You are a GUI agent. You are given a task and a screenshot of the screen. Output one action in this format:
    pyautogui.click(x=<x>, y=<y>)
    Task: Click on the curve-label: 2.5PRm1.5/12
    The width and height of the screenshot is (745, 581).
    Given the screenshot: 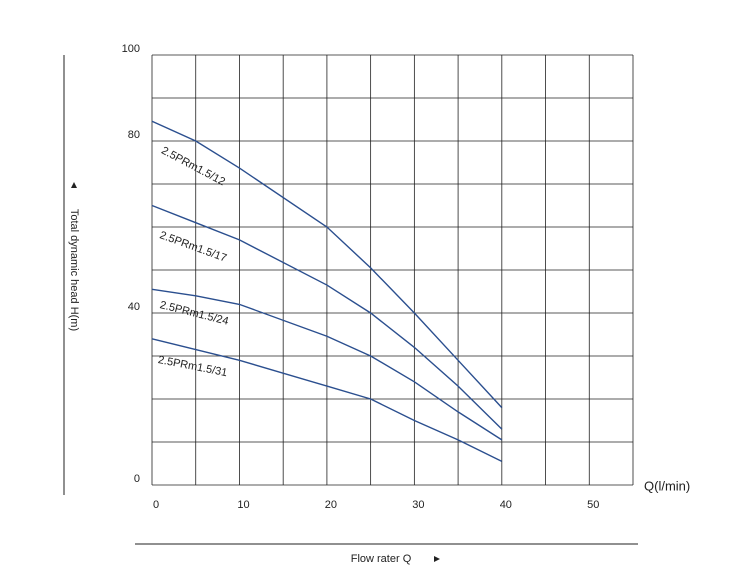 What is the action you would take?
    pyautogui.click(x=193, y=167)
    